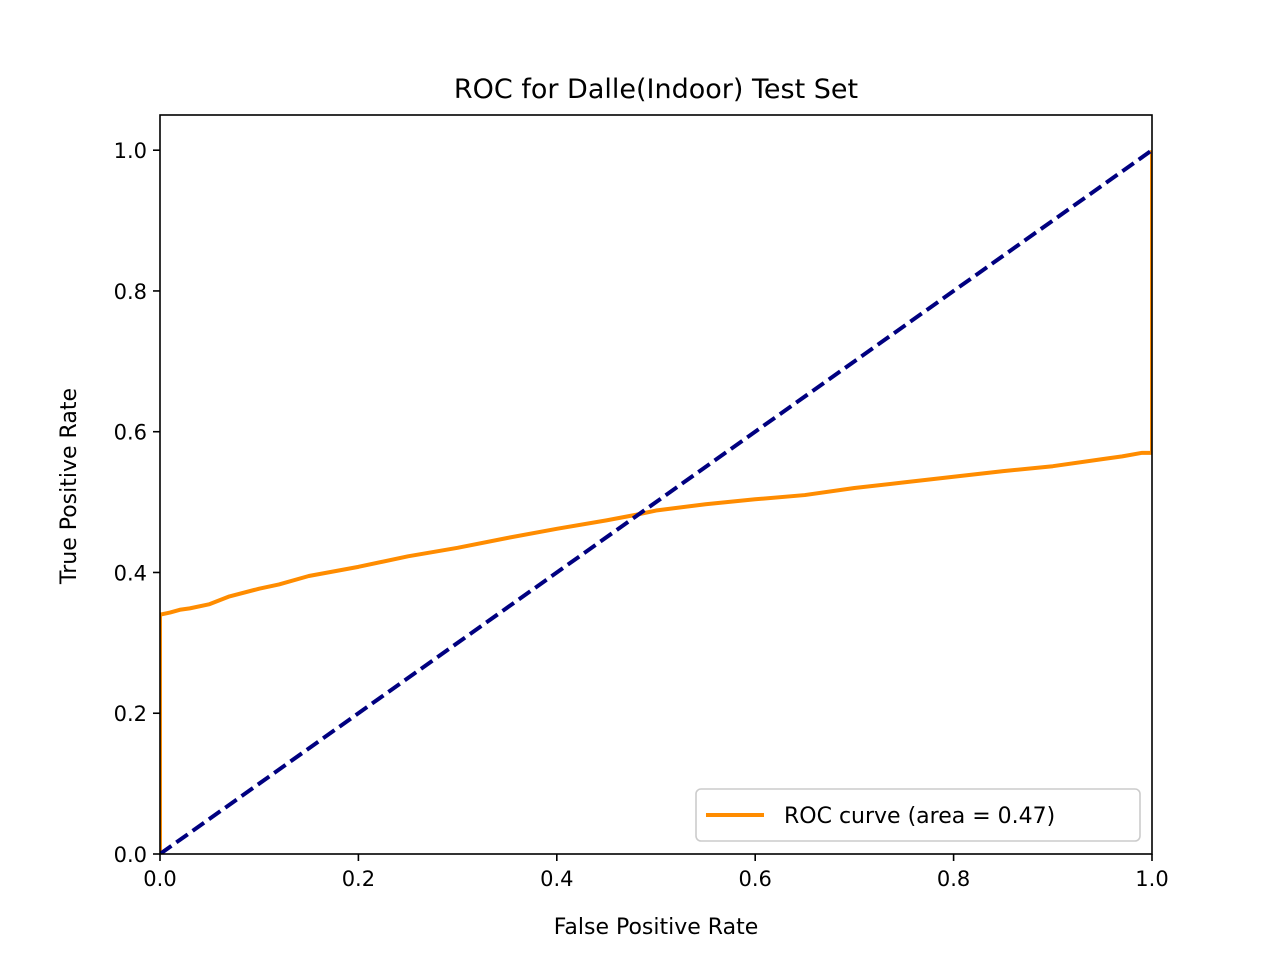  What do you see at coordinates (754, 879) in the screenshot?
I see `x-tick-label: 0.6` at bounding box center [754, 879].